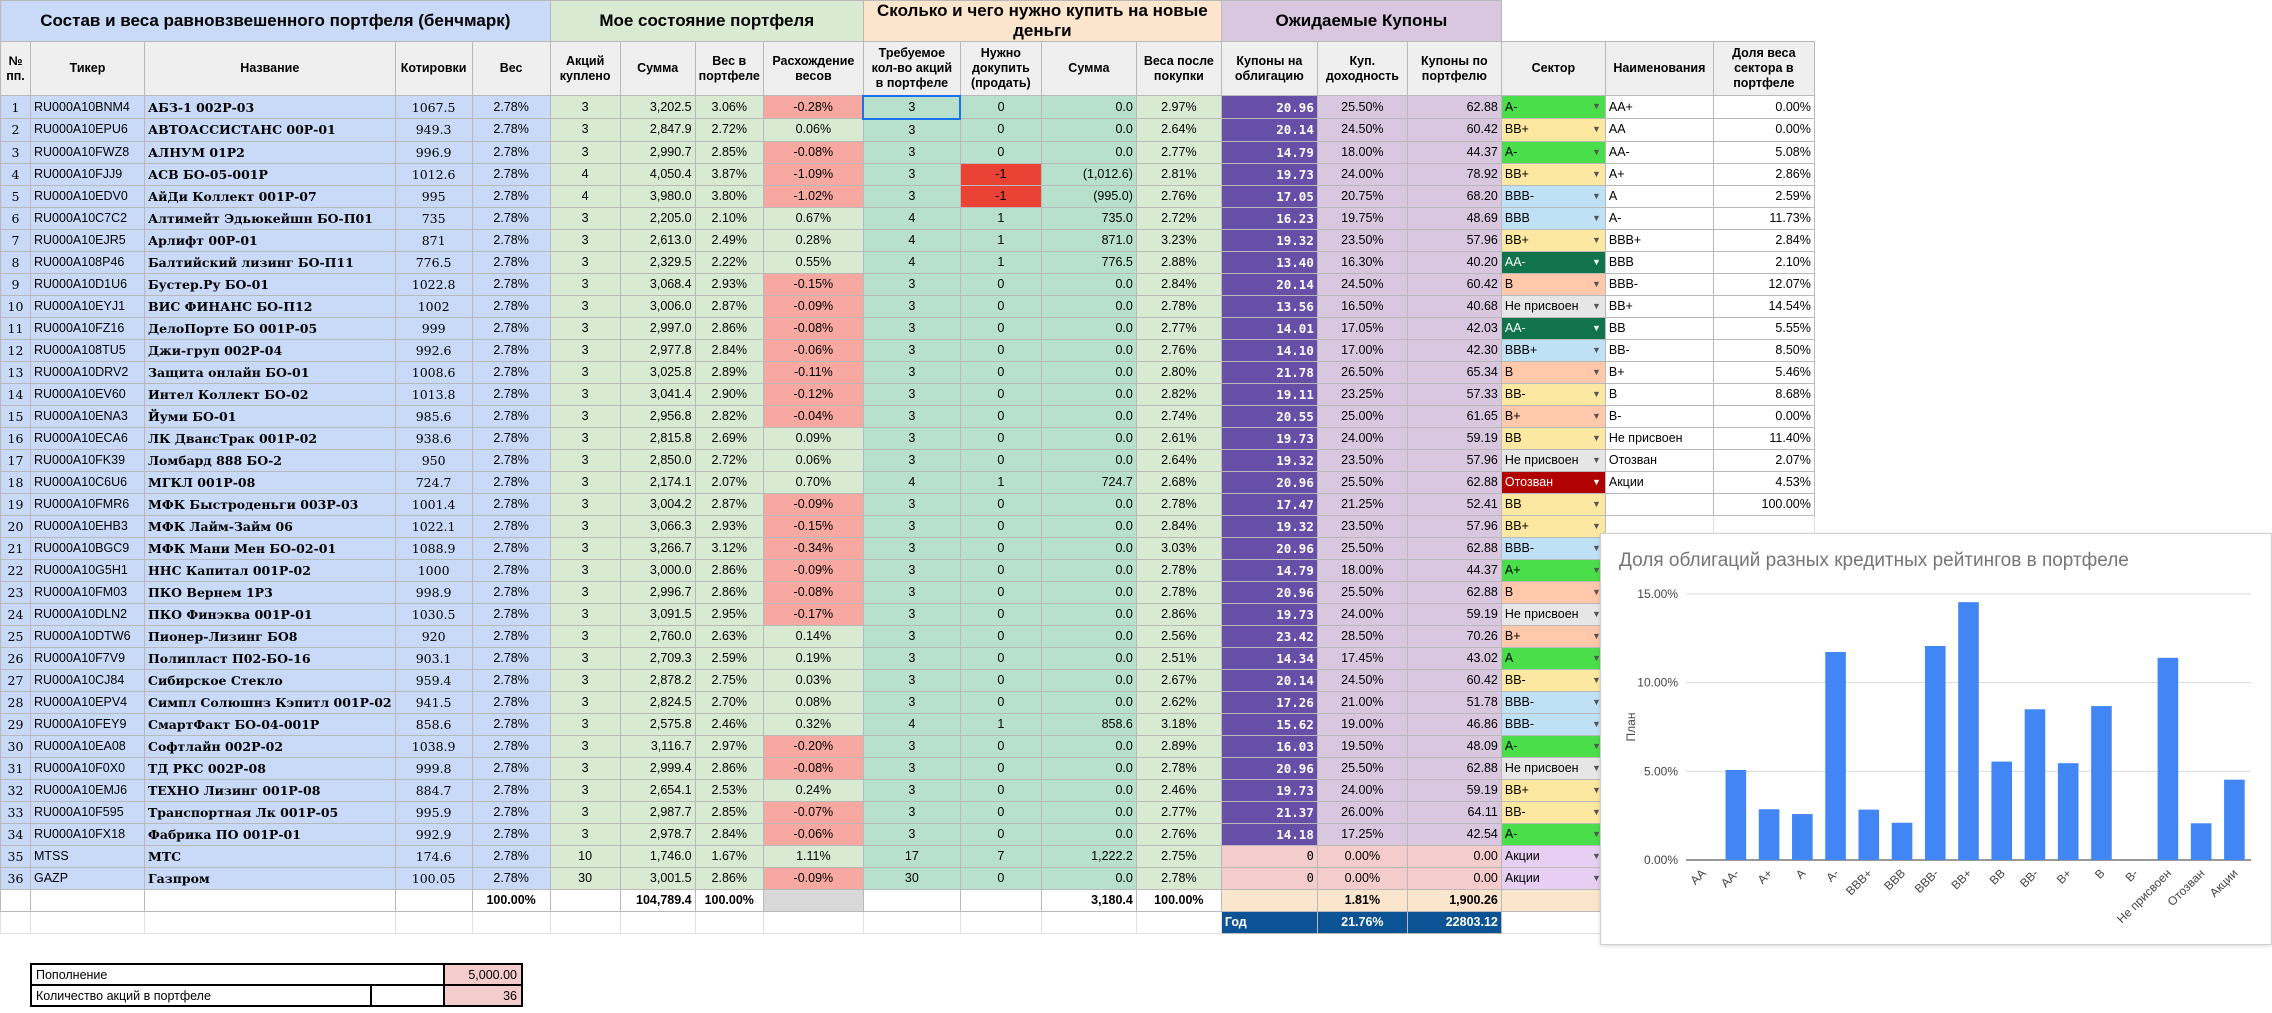 This screenshot has width=2272, height=1013. Describe the element at coordinates (270, 746) in the screenshot. I see `bond-name-cell: Софтлайн 002Р-02` at that location.